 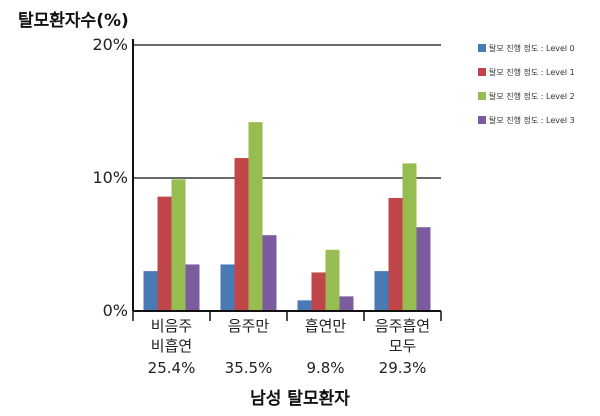 I want to click on category-percent: 25.4%, so click(x=171, y=368).